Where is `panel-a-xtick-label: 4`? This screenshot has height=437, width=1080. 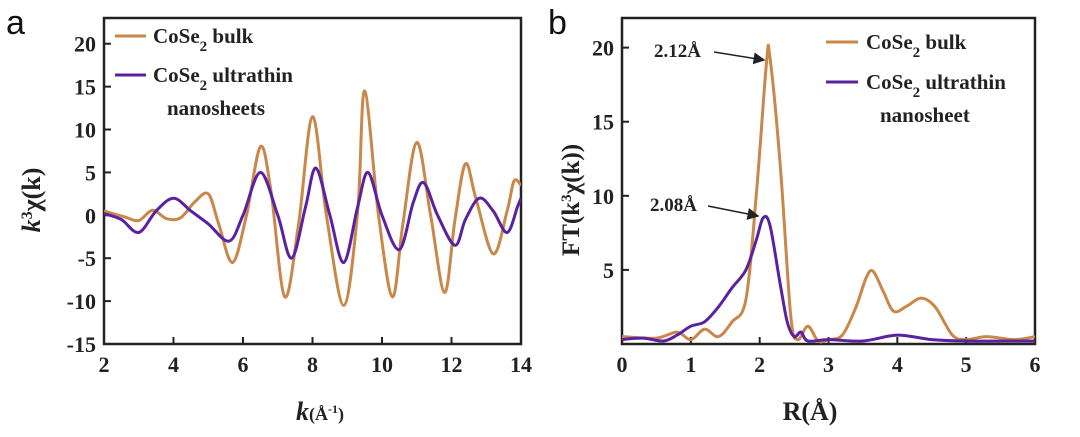
panel-a-xtick-label: 4 is located at coordinates (173, 364).